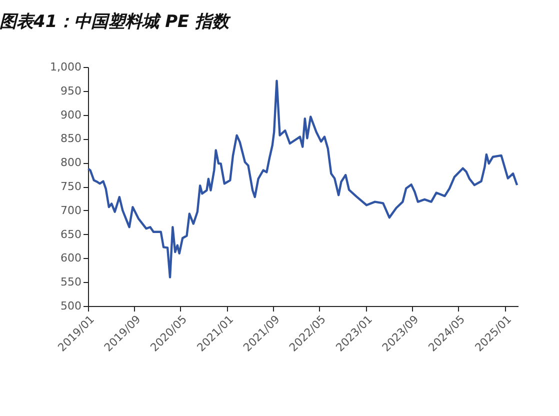 The width and height of the screenshot is (559, 416). Describe the element at coordinates (71, 210) in the screenshot. I see `y-tick-label: 700` at that location.